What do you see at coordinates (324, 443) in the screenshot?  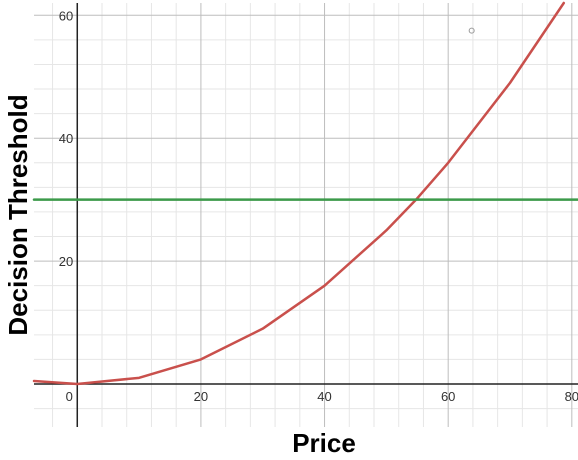 I see `x-axis-title: Price` at bounding box center [324, 443].